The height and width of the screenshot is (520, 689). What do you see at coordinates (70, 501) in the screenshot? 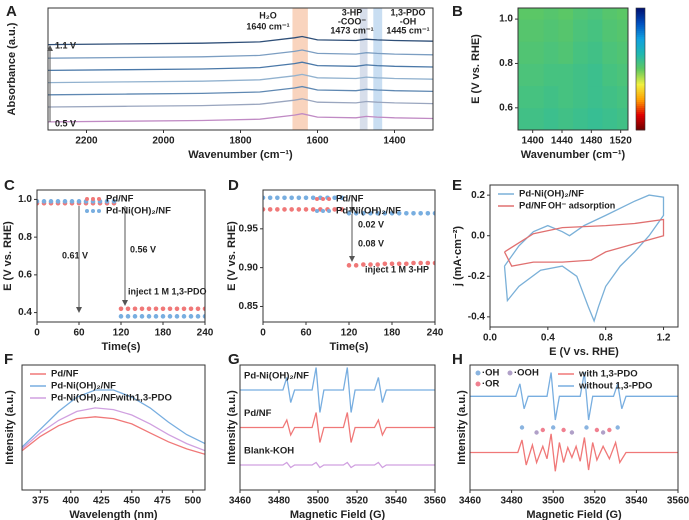
I see `x-tick-label: 400` at bounding box center [70, 501].